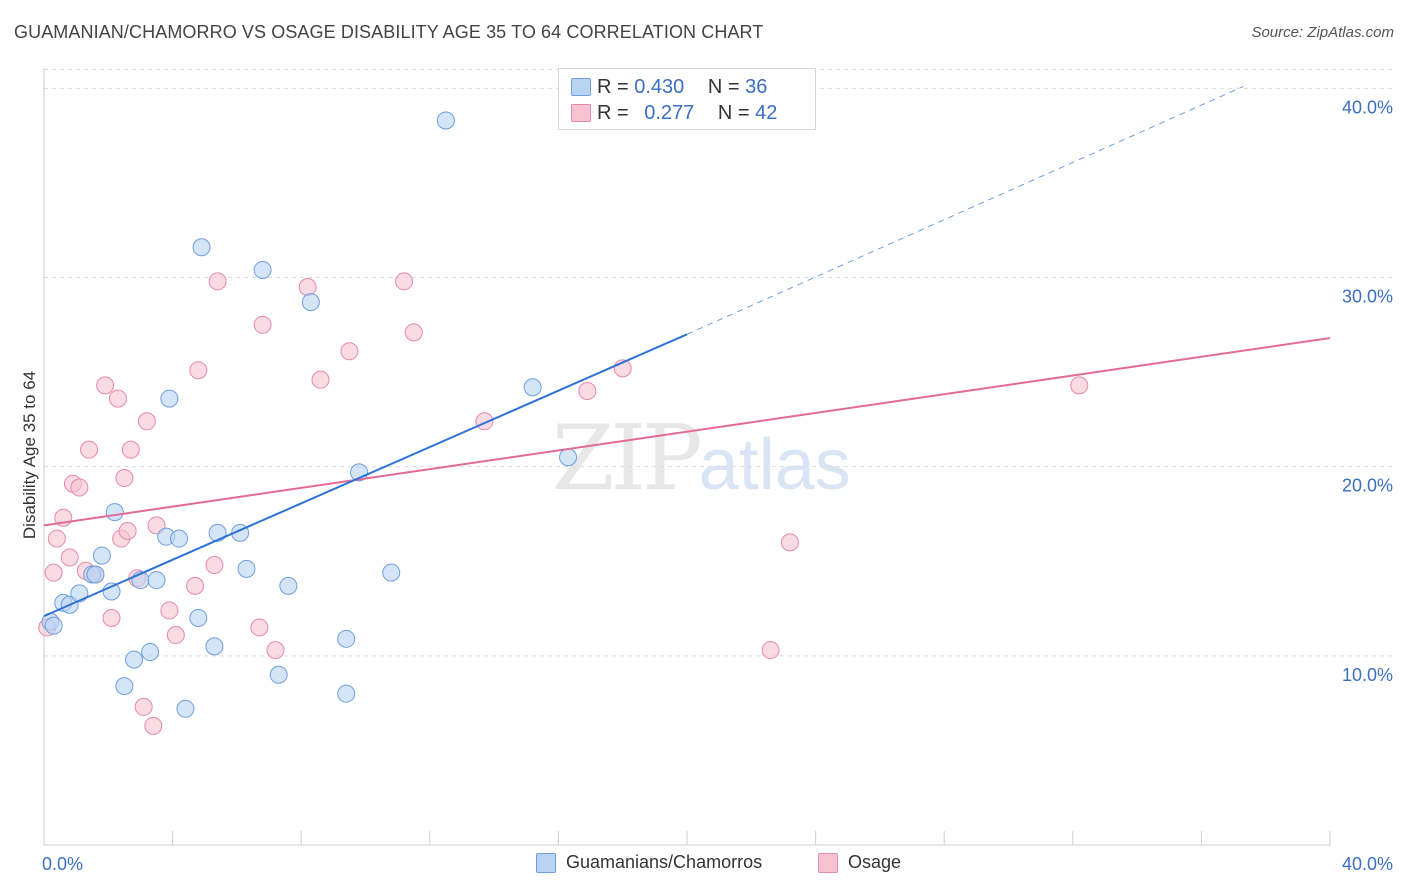  What do you see at coordinates (1367, 864) in the screenshot?
I see `x-tick-label: 40.0%` at bounding box center [1367, 864].